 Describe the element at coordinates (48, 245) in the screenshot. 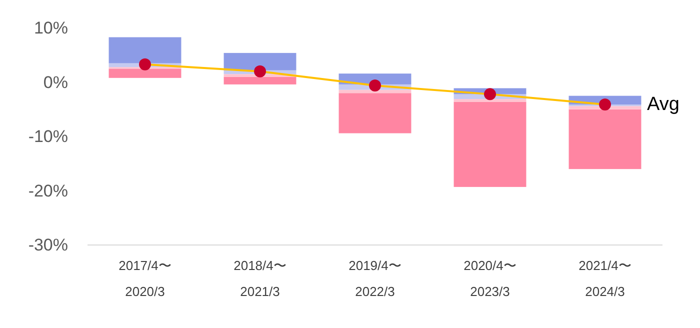

I see `y-tick-label: -30%` at that location.